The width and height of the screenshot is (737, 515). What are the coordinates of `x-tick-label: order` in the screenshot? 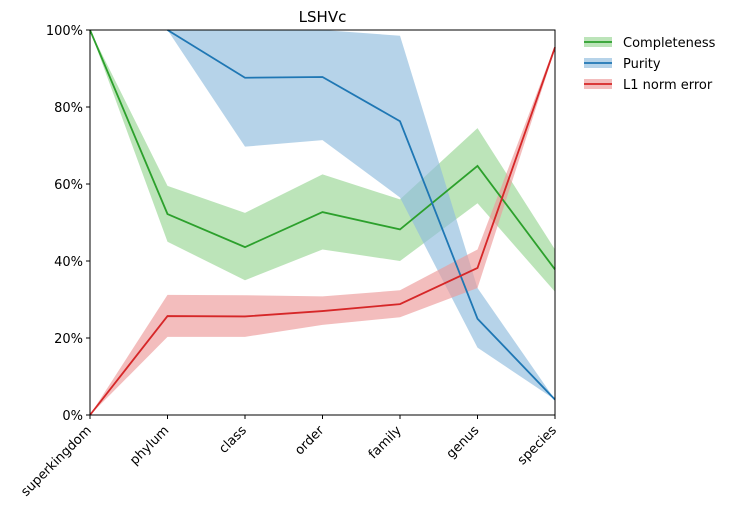 It's located at (310, 441).